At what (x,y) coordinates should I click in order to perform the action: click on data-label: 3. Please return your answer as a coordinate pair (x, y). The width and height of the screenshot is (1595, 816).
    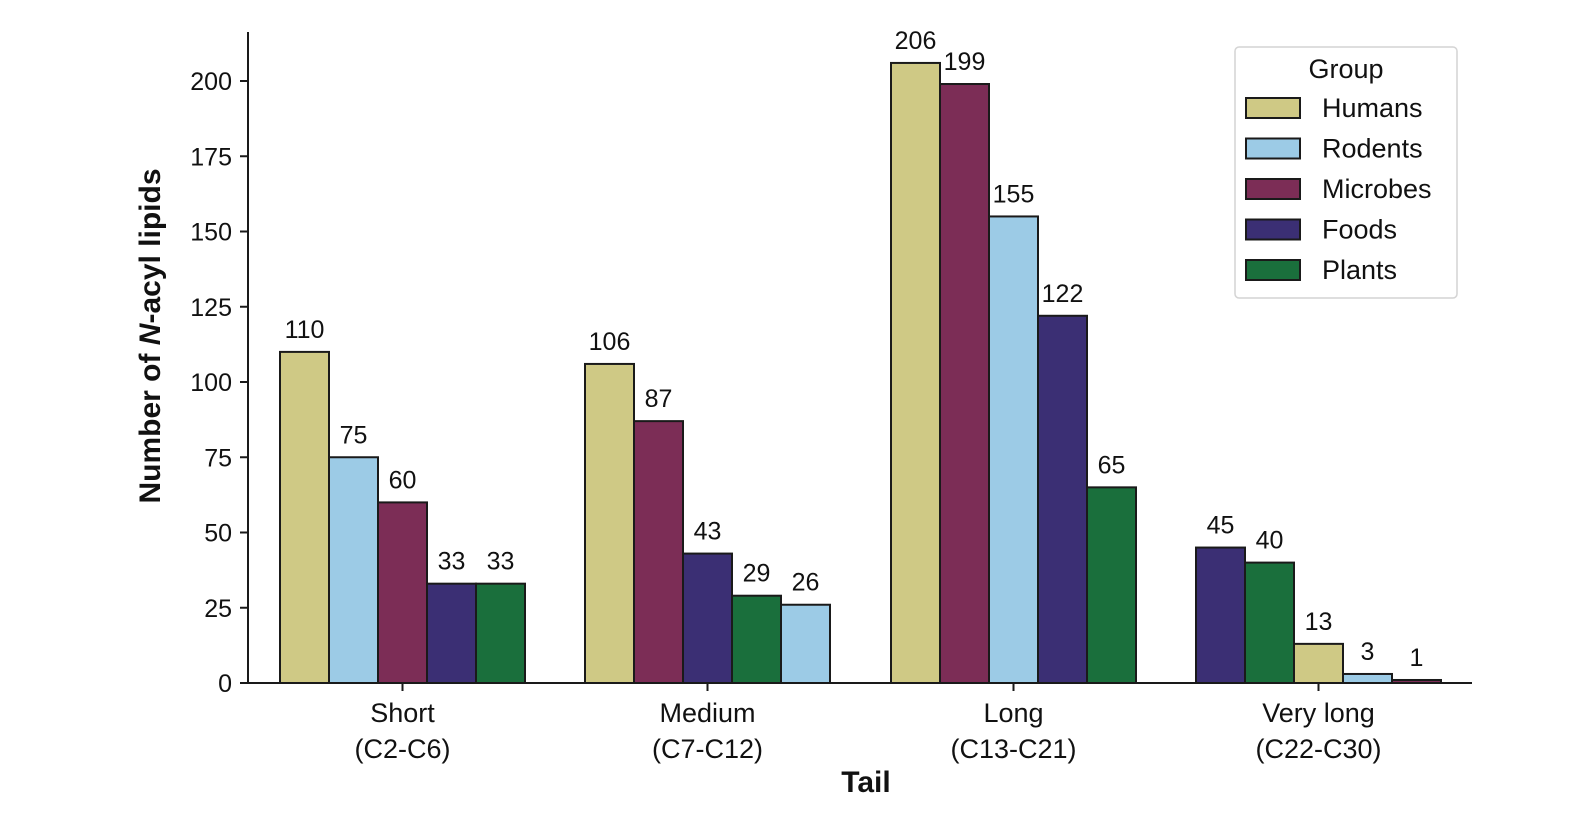
    Looking at the image, I should click on (1368, 652).